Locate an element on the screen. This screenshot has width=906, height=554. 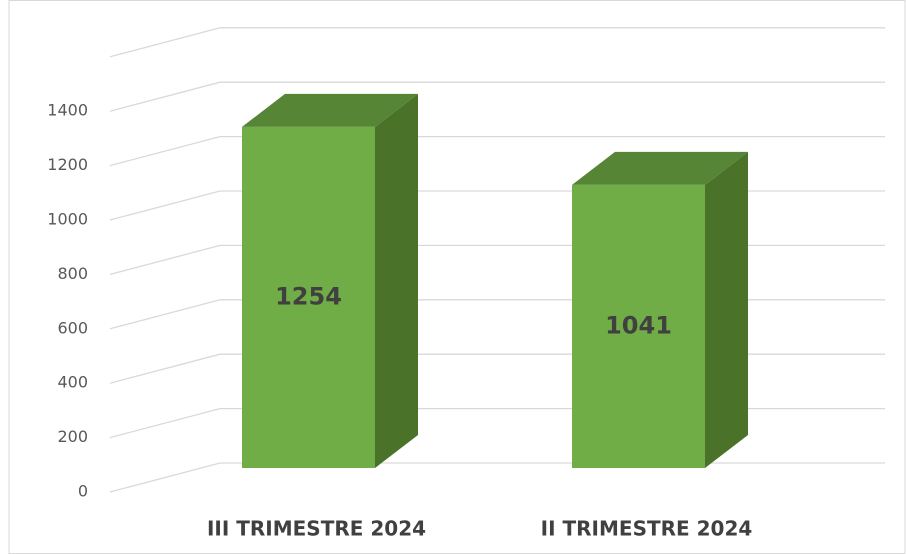
x-tick-label: II TRIMESTRE 2024 is located at coordinates (647, 529).